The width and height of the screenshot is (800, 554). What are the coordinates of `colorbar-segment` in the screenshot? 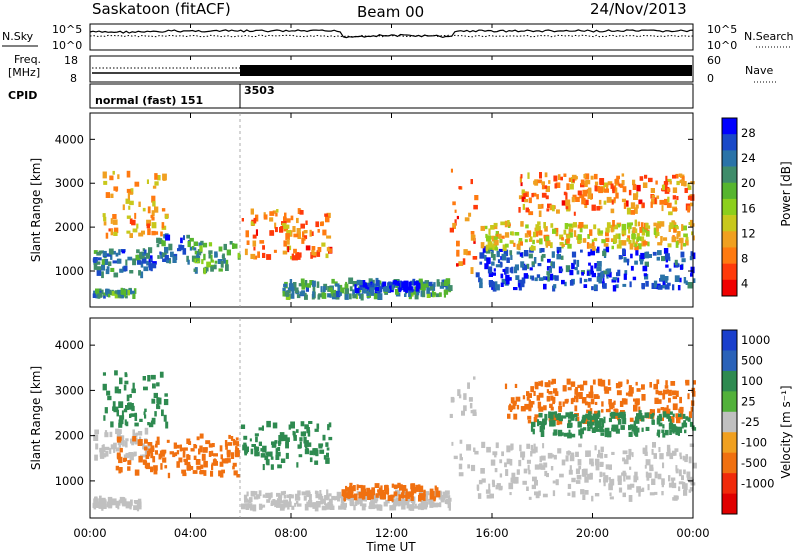 It's located at (729, 442).